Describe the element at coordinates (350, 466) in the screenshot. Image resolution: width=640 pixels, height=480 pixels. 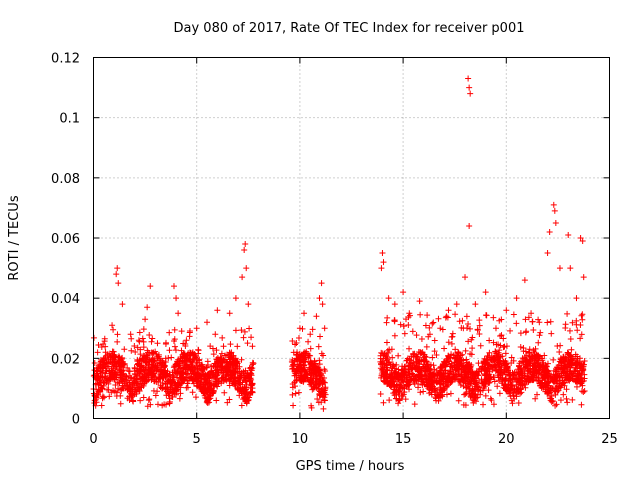
I see `x-axis-label: GPS time / hours` at that location.